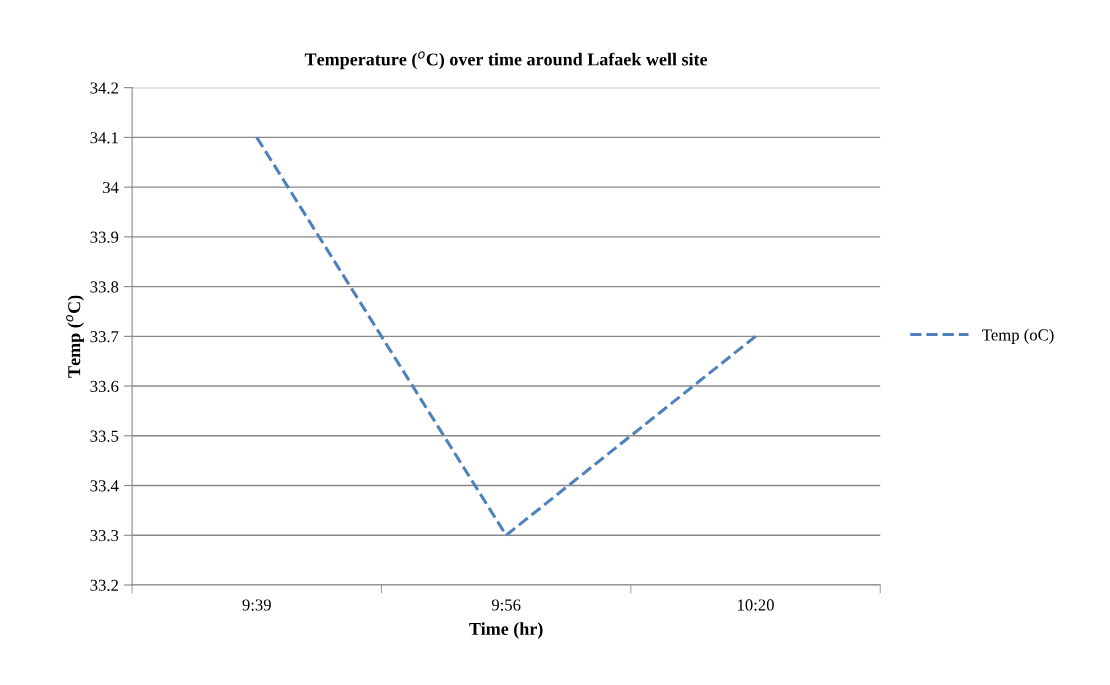 The image size is (1110, 685). What do you see at coordinates (104, 585) in the screenshot?
I see `y-tick-label: 33.2` at bounding box center [104, 585].